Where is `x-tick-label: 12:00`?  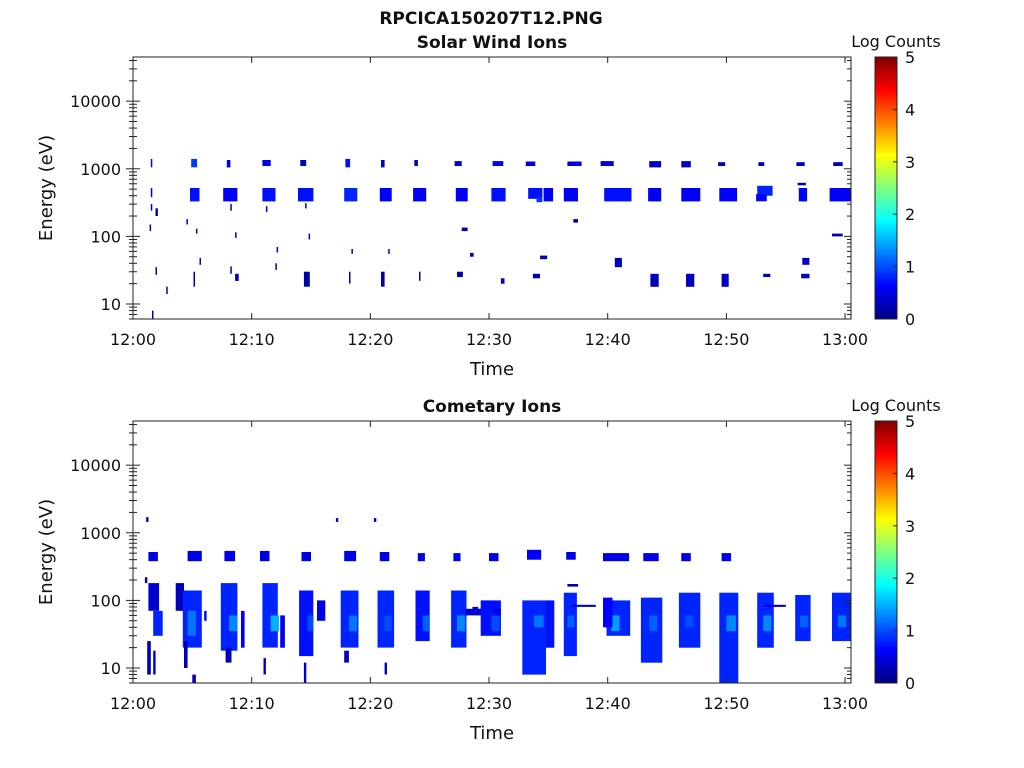
x-tick-label: 12:00 is located at coordinates (133, 703).